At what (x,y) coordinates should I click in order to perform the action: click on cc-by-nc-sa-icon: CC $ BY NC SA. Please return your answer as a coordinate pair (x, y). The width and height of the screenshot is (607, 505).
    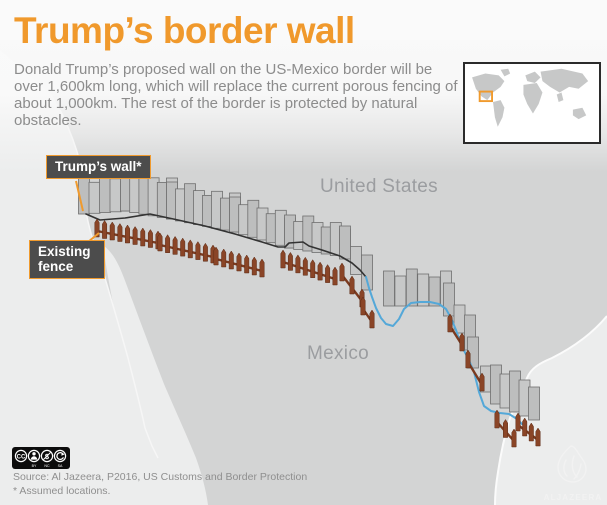
    Looking at the image, I should click on (41, 458).